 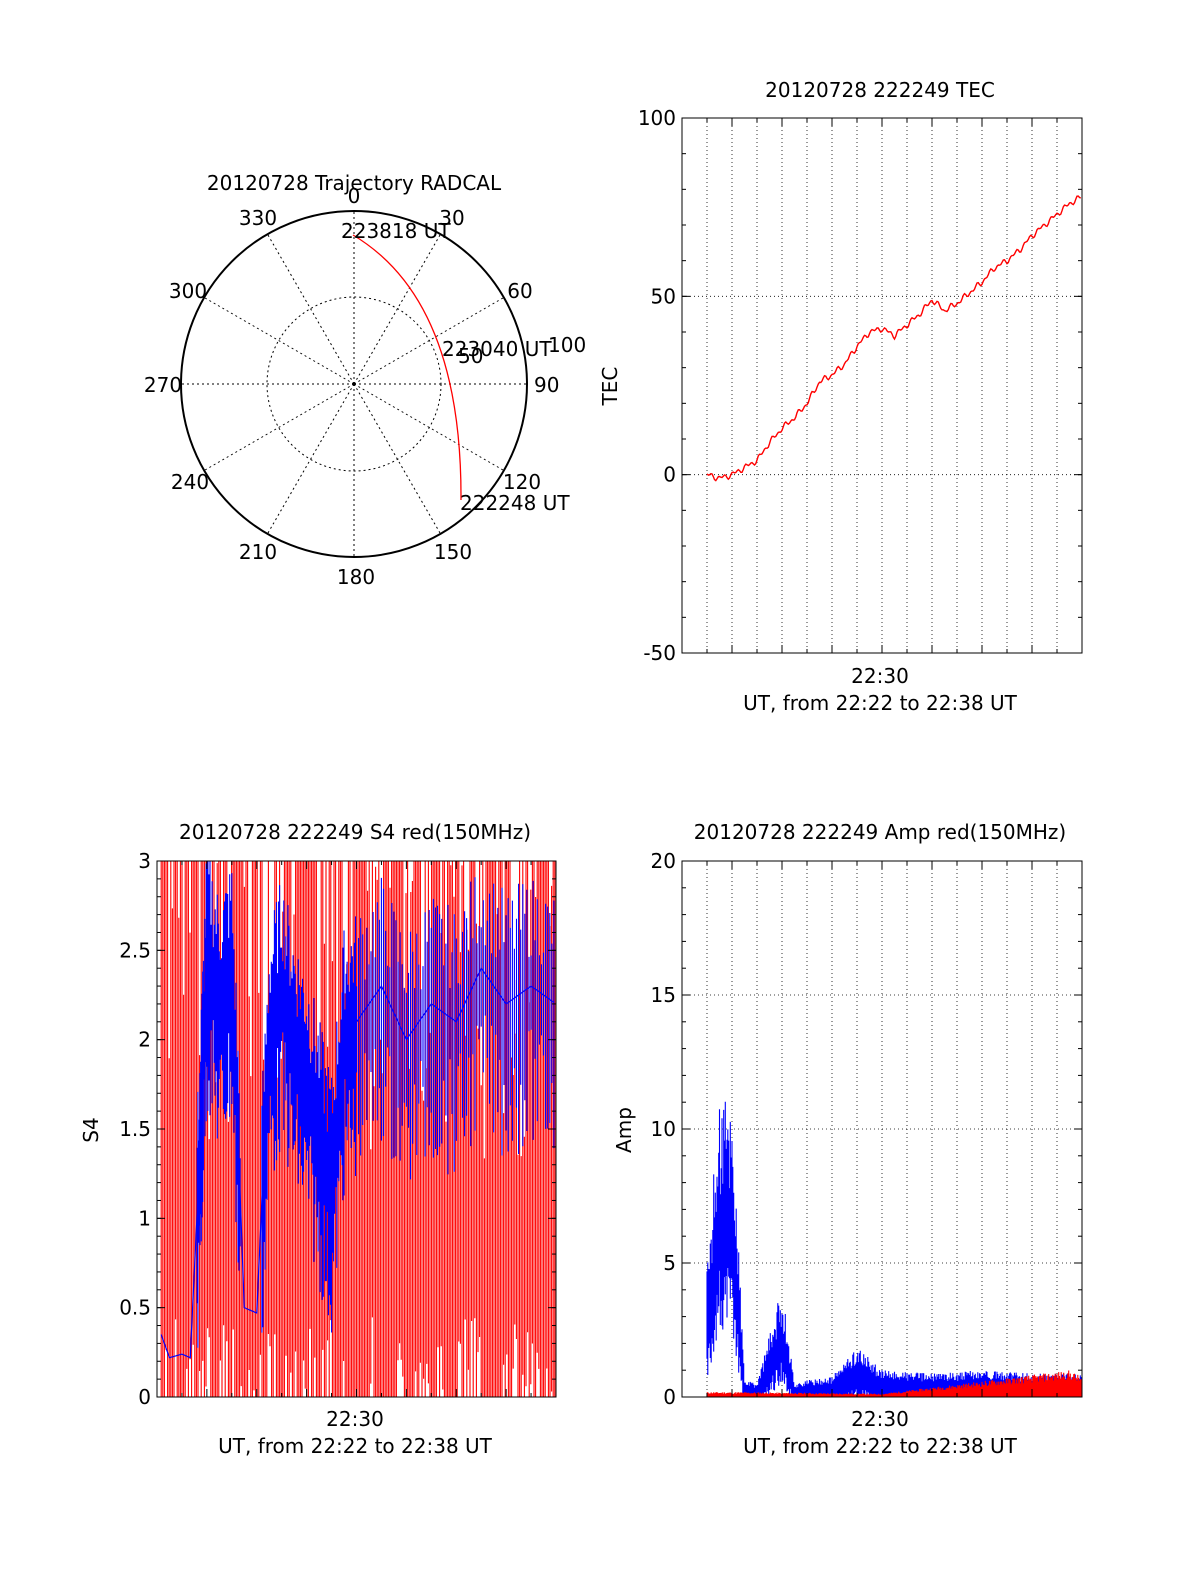 I want to click on y-tick-label: -50, so click(x=659, y=653).